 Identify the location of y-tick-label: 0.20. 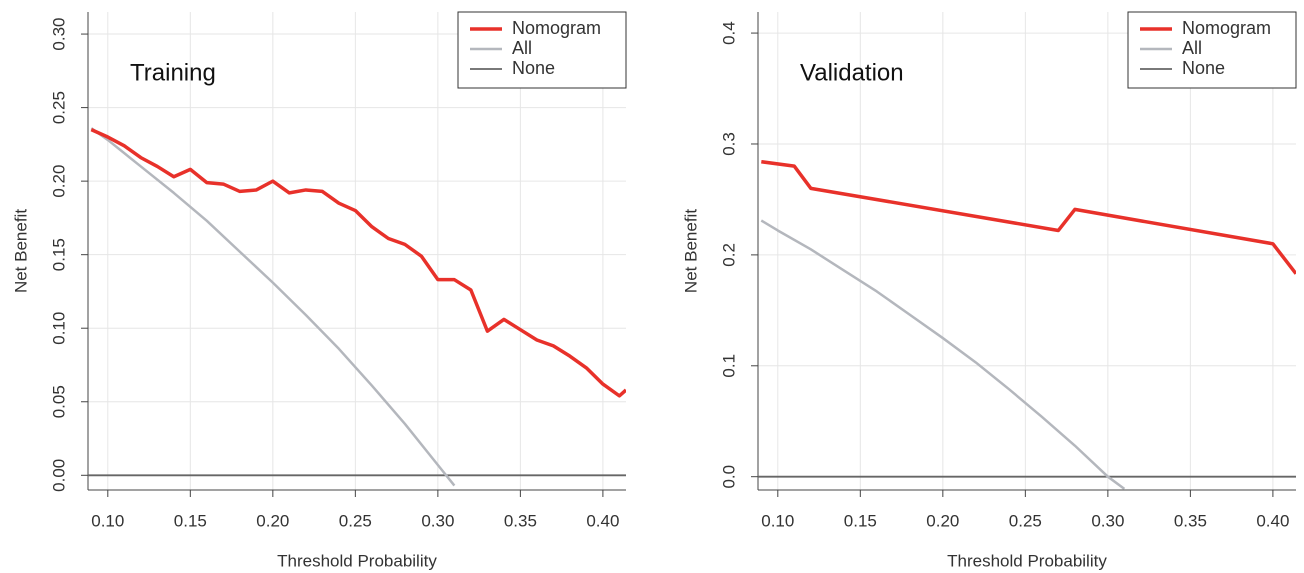
(58, 181).